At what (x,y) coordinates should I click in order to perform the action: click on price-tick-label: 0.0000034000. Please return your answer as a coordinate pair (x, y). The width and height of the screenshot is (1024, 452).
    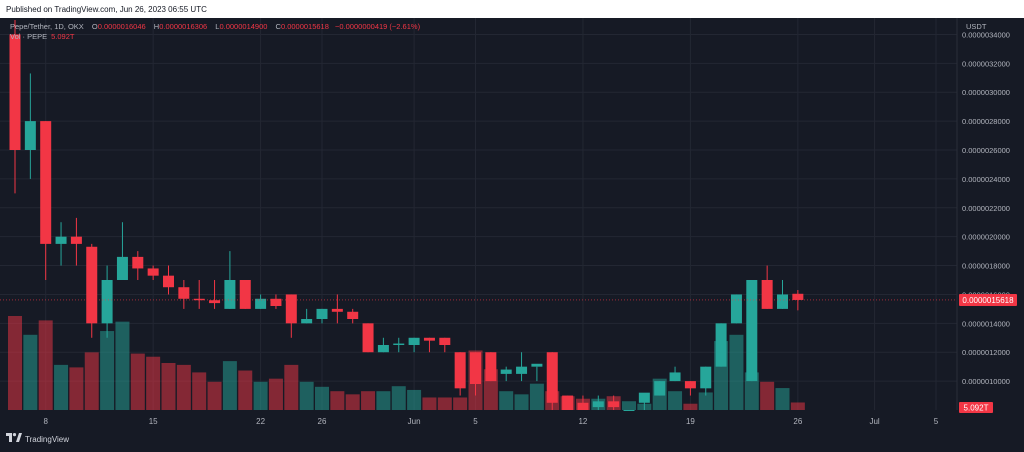
    Looking at the image, I should click on (986, 34).